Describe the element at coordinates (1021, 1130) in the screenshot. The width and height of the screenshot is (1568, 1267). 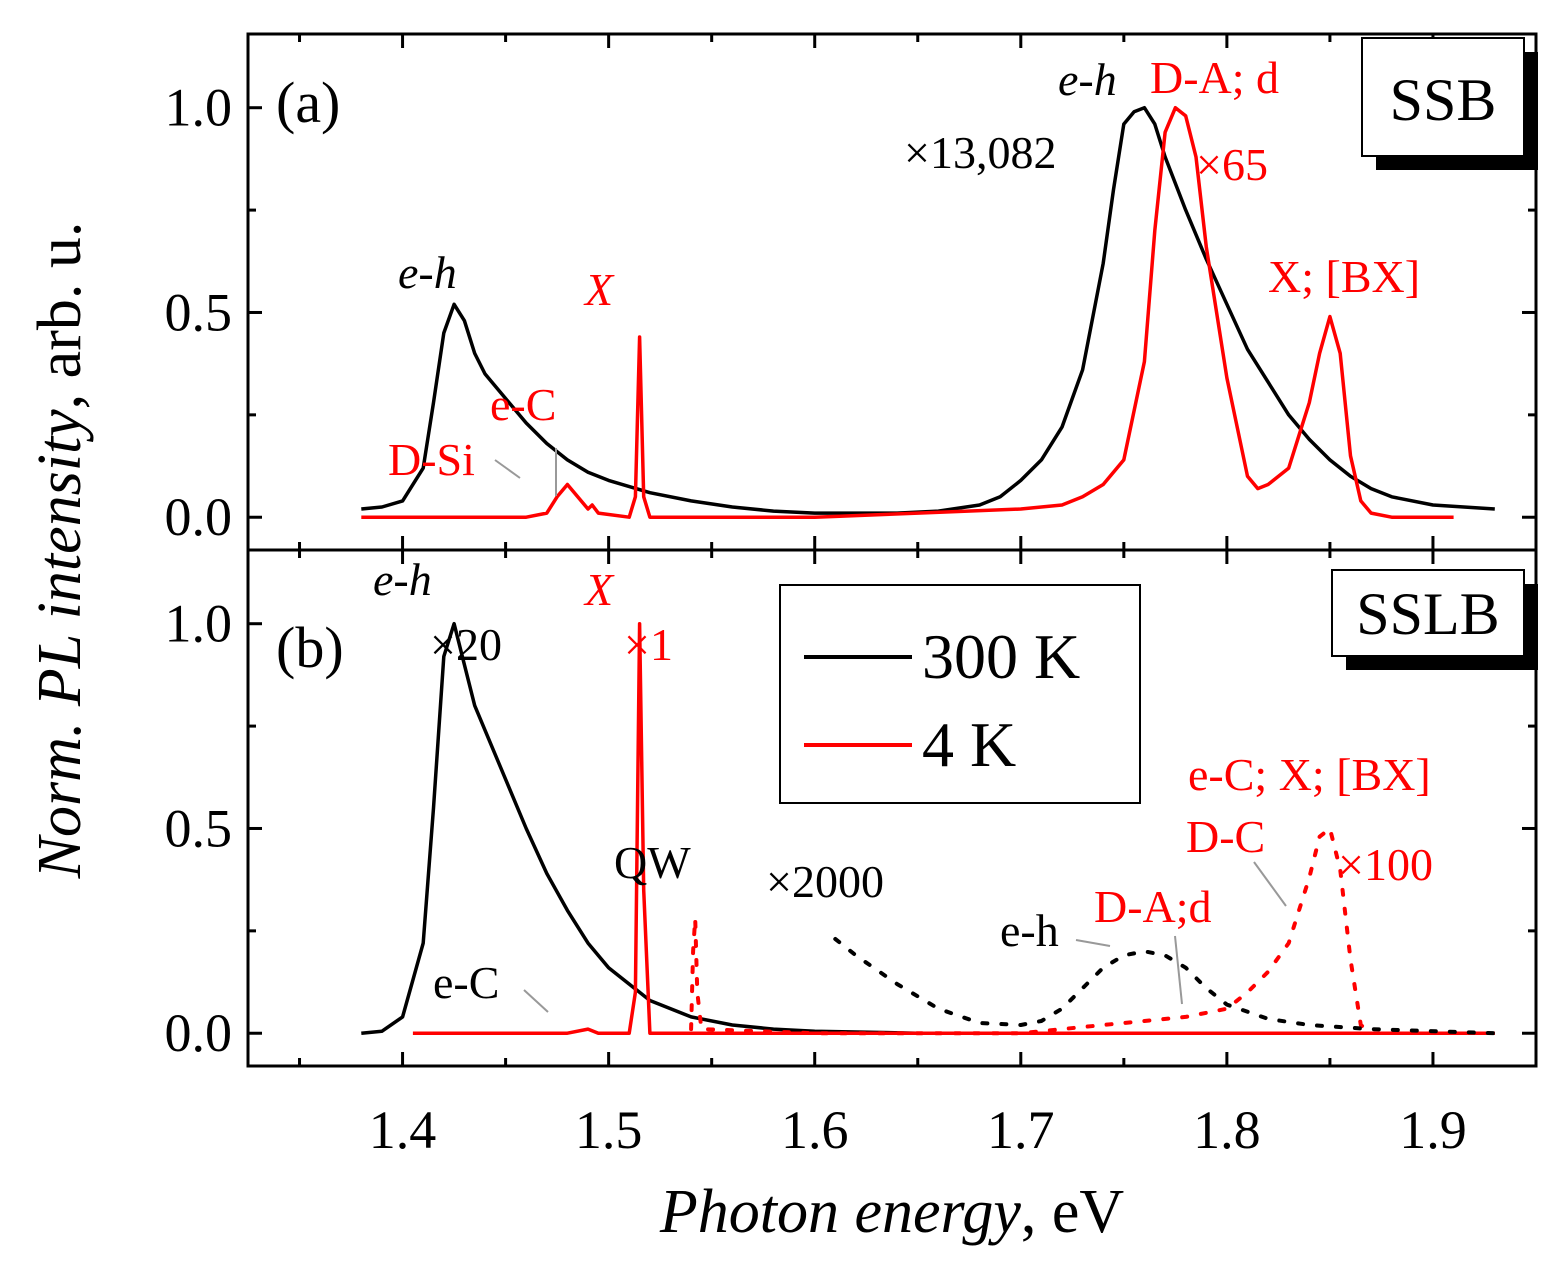
I see `x-tick-label: 1.7` at that location.